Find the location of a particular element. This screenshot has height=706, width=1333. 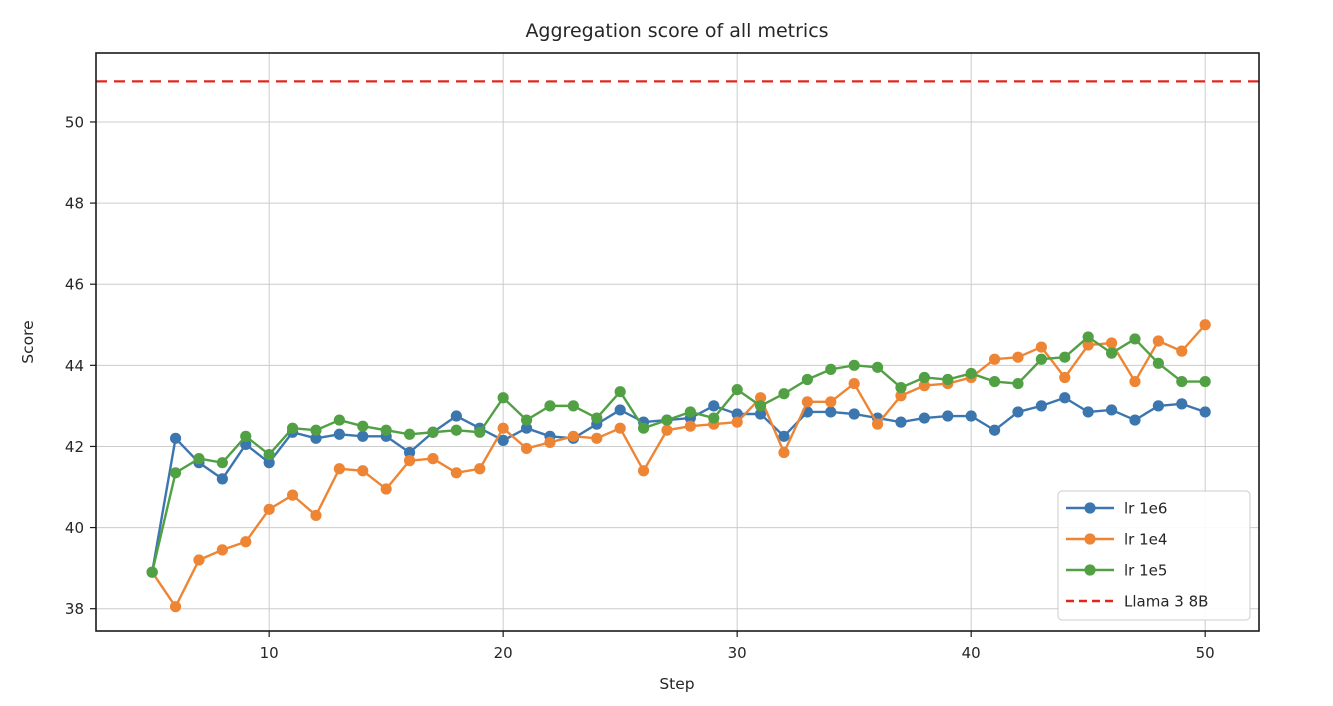

legend-label: lr 1e6 is located at coordinates (1145, 509).